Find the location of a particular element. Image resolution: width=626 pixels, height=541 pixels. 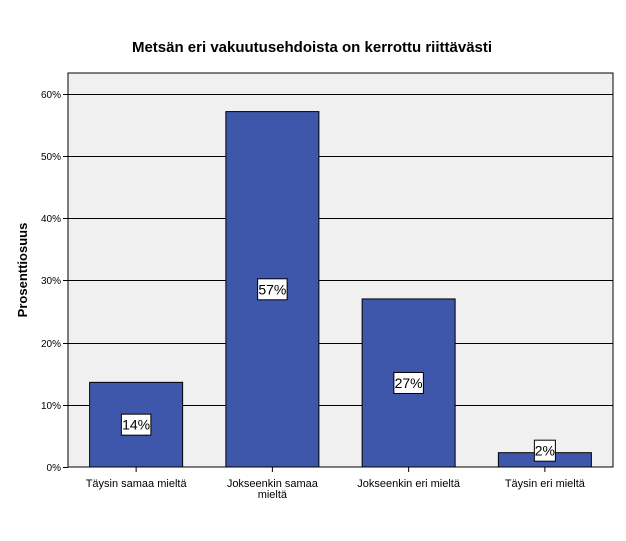

data-label: 27% is located at coordinates (409, 383).